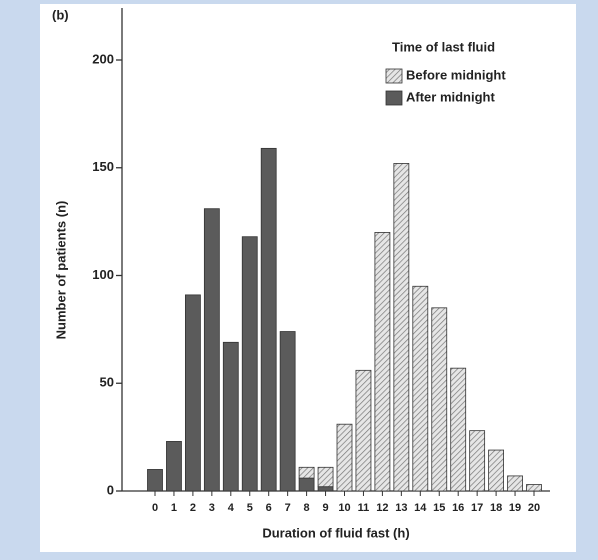 The height and width of the screenshot is (560, 598). Describe the element at coordinates (60, 14) in the screenshot. I see `panel-label: (b)` at that location.